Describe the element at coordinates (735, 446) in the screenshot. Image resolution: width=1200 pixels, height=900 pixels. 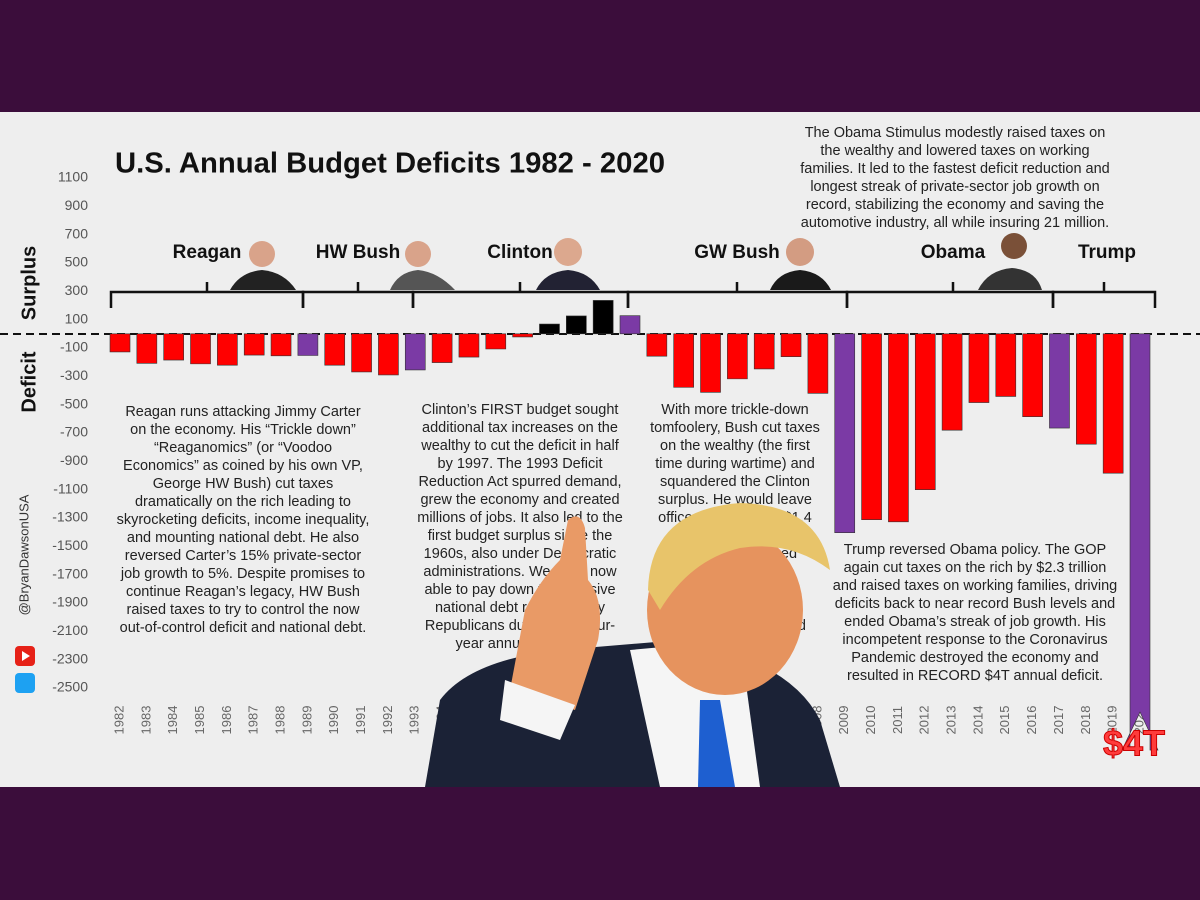
I see `annotation-line: on the wealthy (the first` at that location.